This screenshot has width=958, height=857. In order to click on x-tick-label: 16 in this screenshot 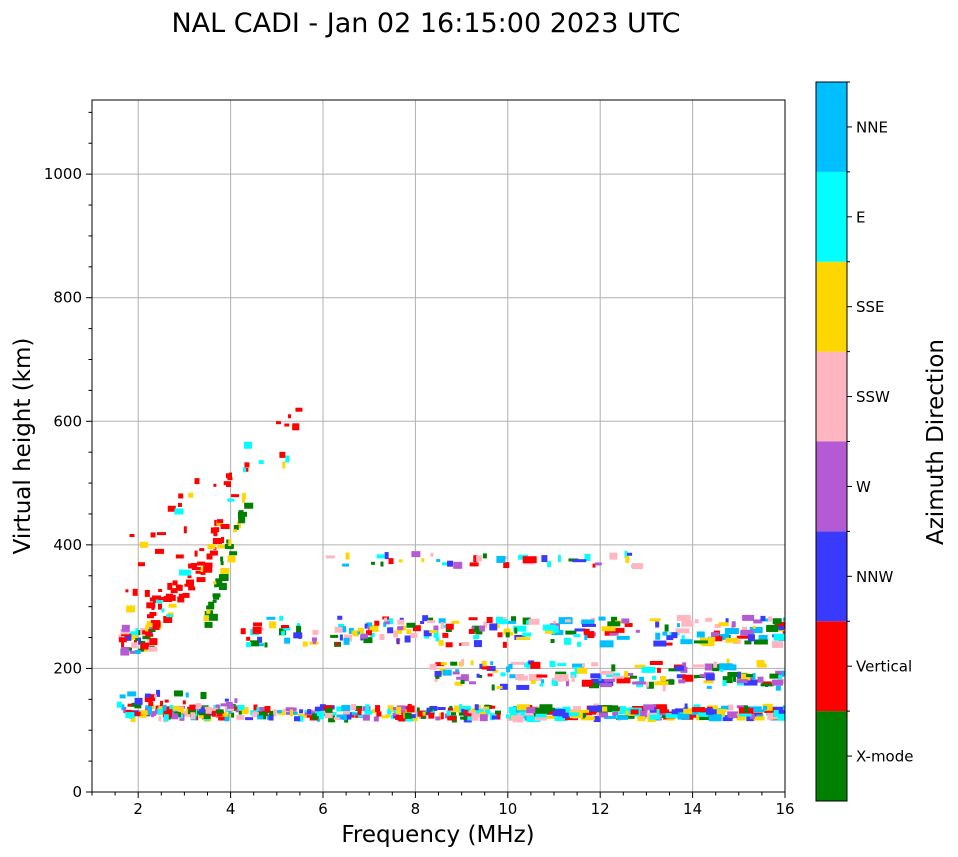, I will do `click(784, 809)`.